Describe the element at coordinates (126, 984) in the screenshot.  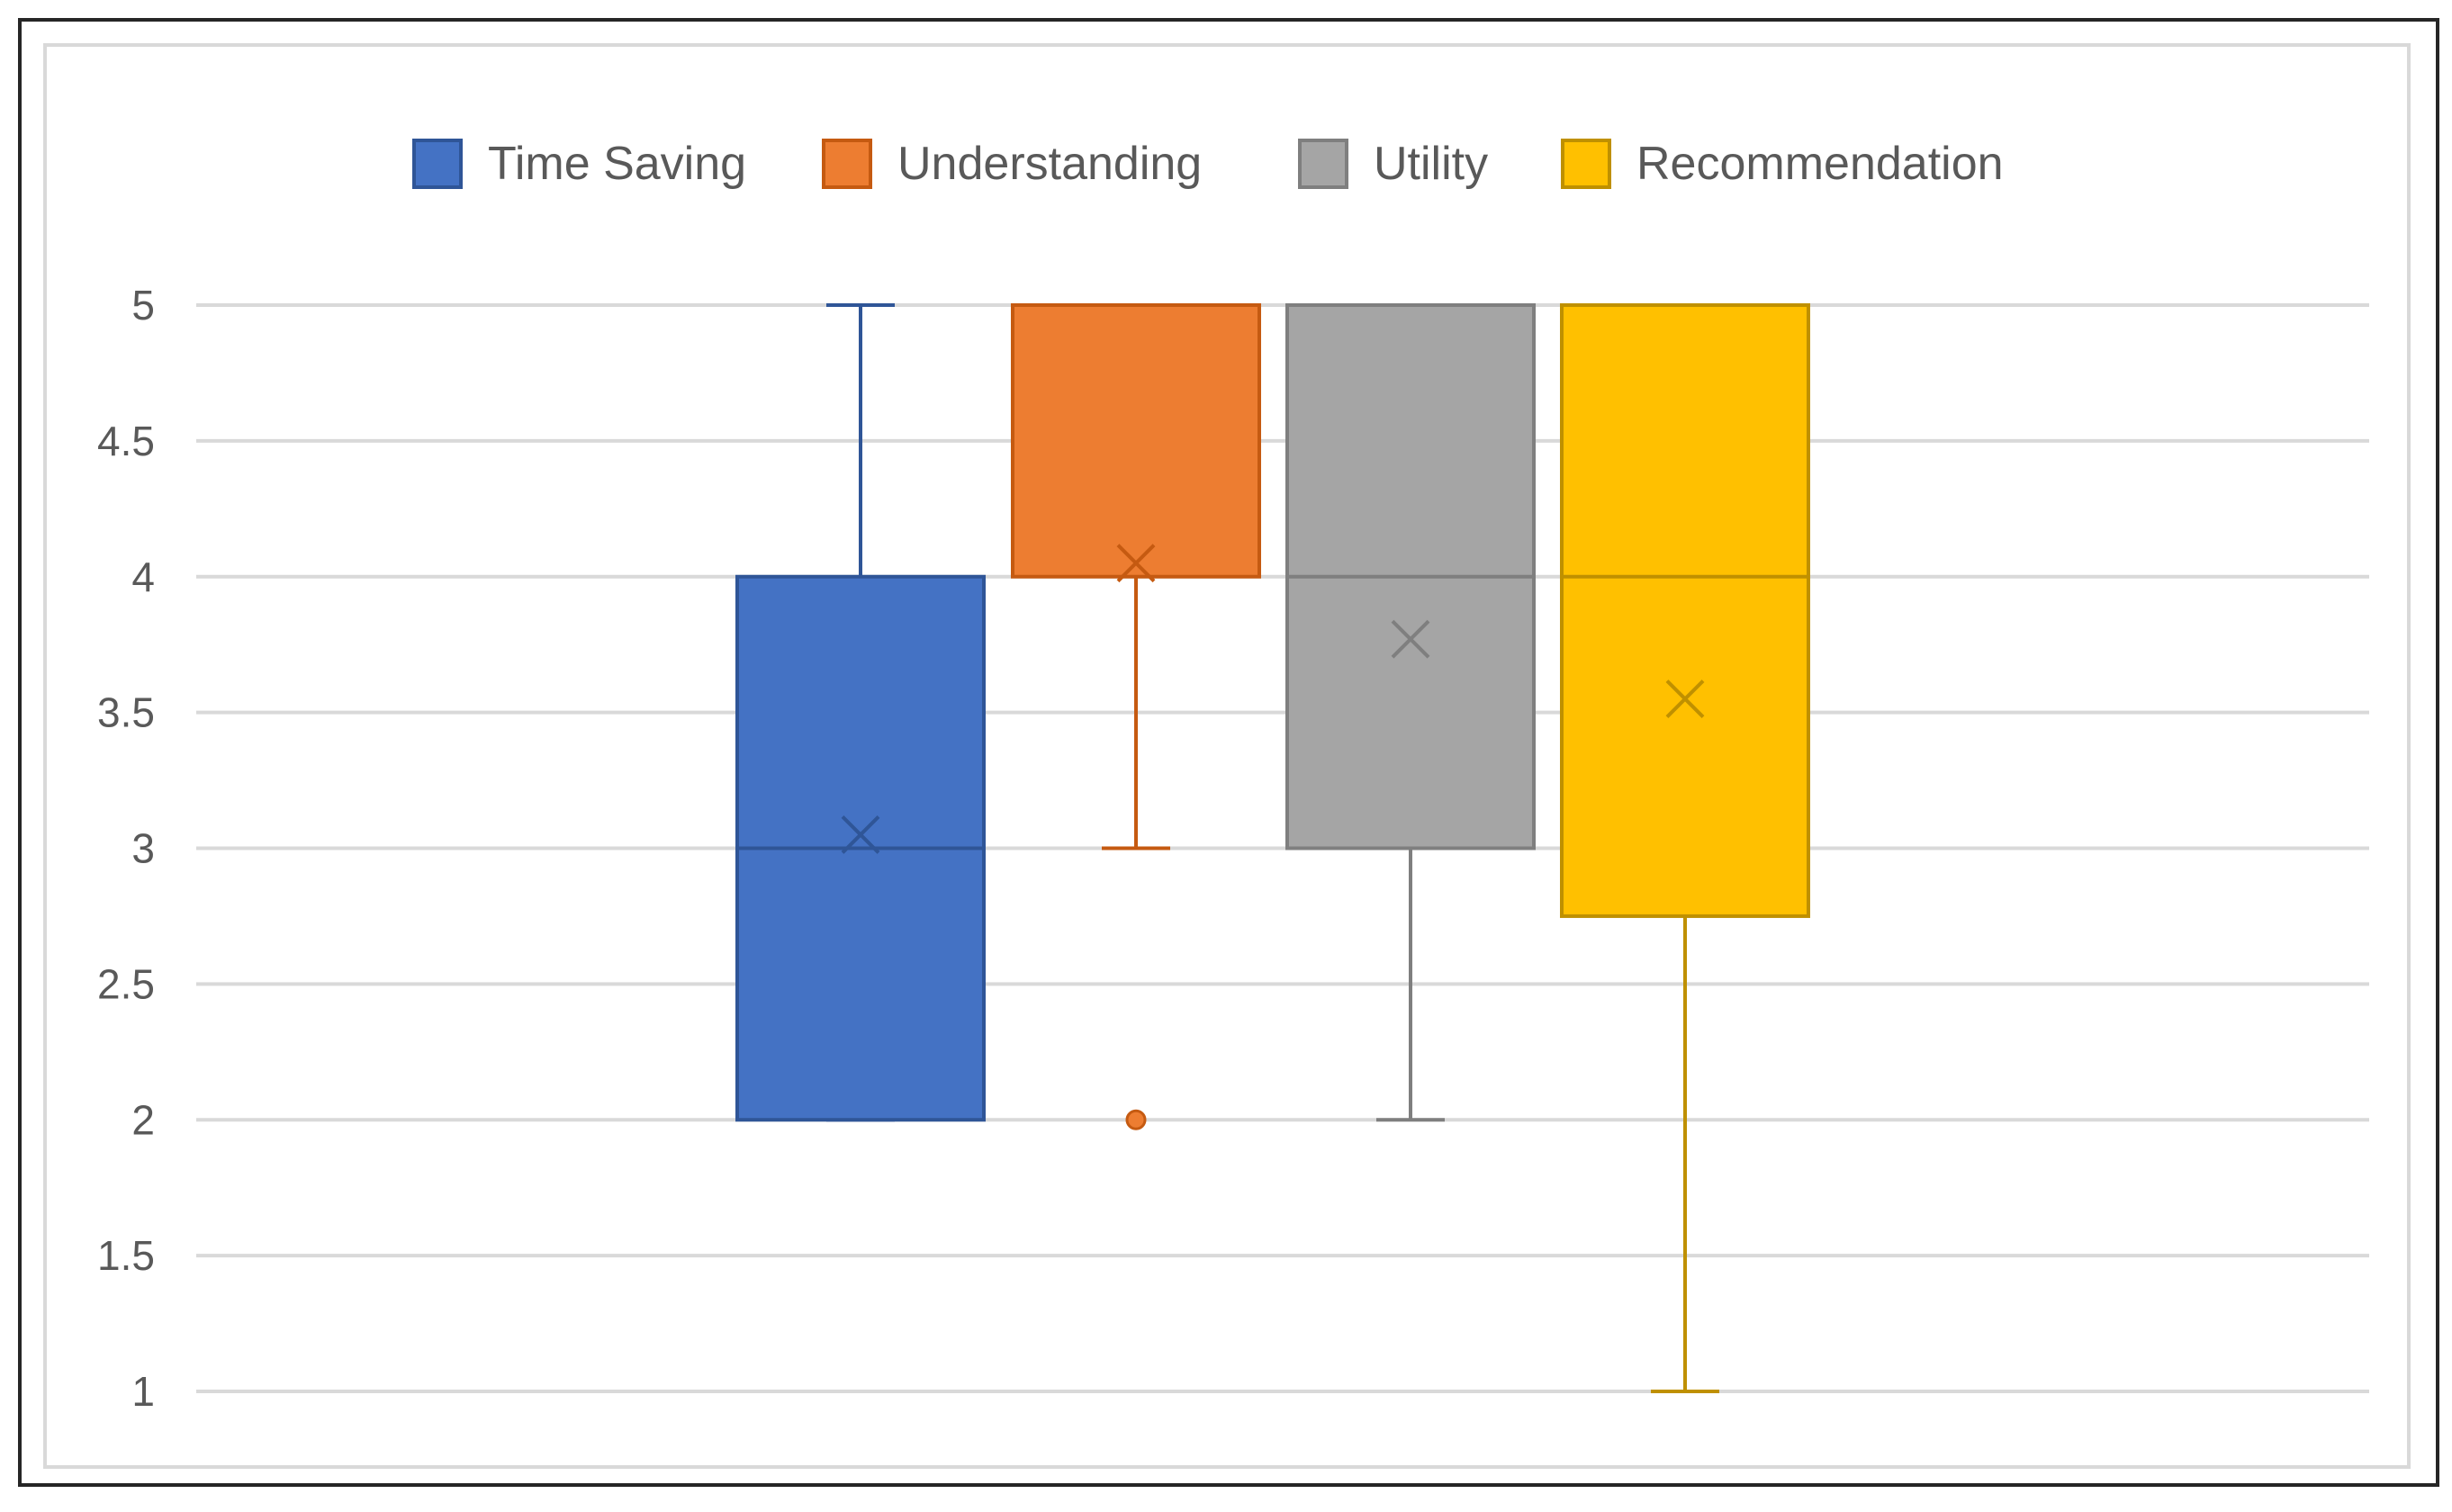
I see `y-tick-label: 2.5` at that location.